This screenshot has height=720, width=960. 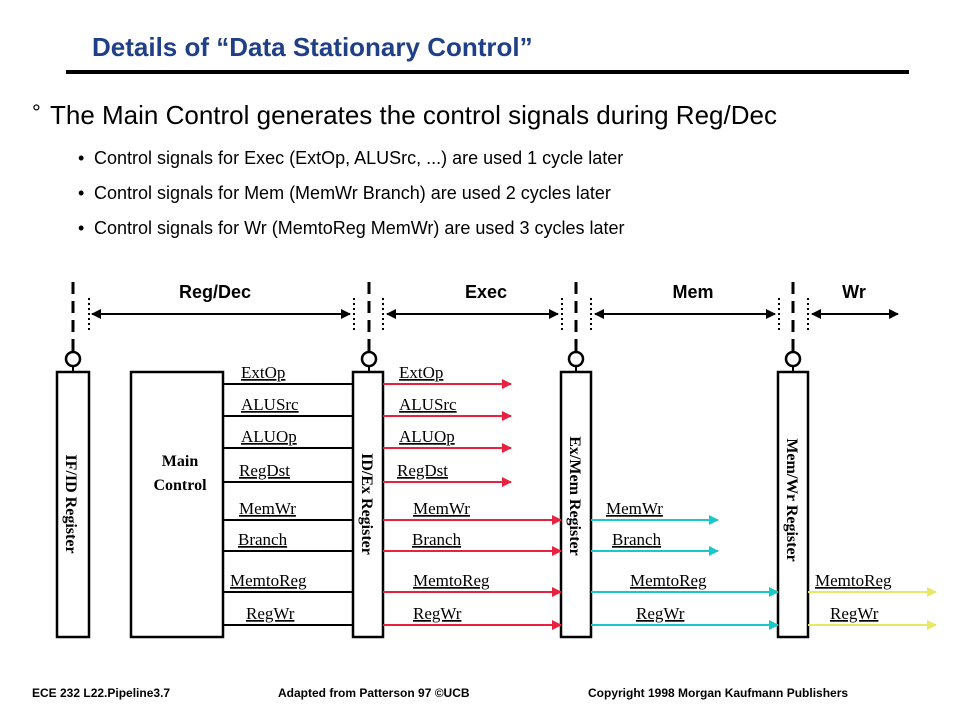 I want to click on stage-label-mem: Mem, so click(x=692, y=292).